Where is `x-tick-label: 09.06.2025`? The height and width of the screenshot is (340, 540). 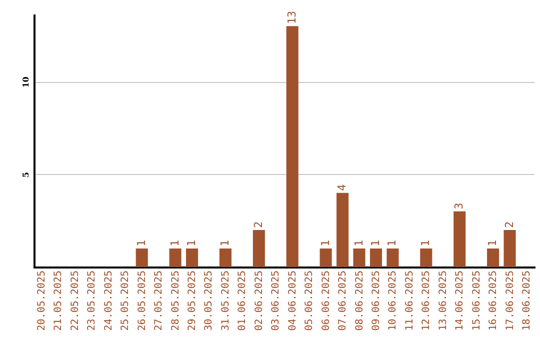 x-tick-label: 09.06.2025 is located at coordinates (376, 300).